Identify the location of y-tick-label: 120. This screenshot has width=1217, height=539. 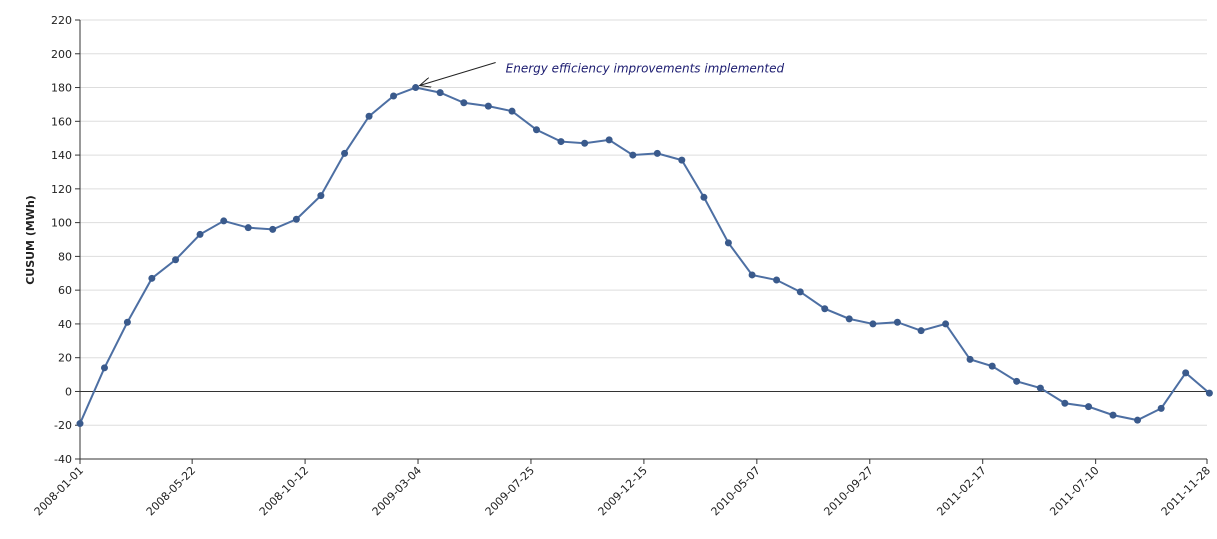
(61, 189).